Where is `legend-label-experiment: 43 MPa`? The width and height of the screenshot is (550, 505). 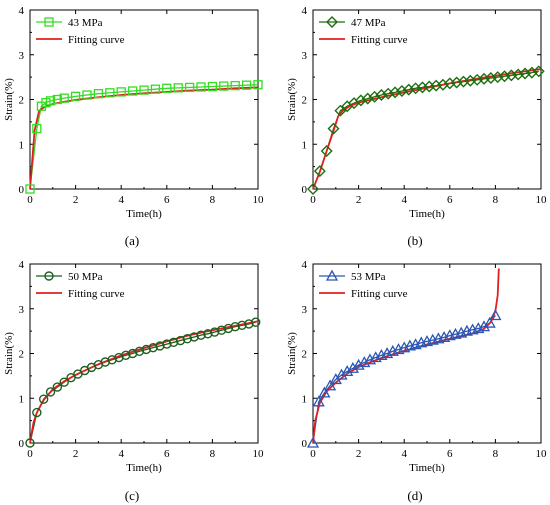 legend-label-experiment: 43 MPa is located at coordinates (85, 23).